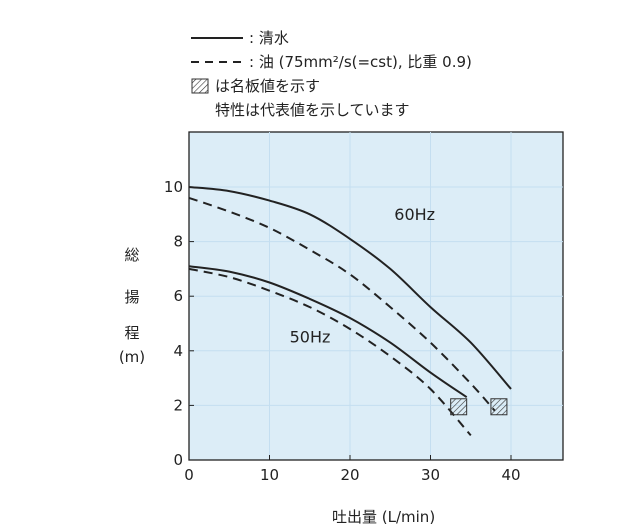  What do you see at coordinates (178, 460) in the screenshot?
I see `y-tick-label: 0` at bounding box center [178, 460].